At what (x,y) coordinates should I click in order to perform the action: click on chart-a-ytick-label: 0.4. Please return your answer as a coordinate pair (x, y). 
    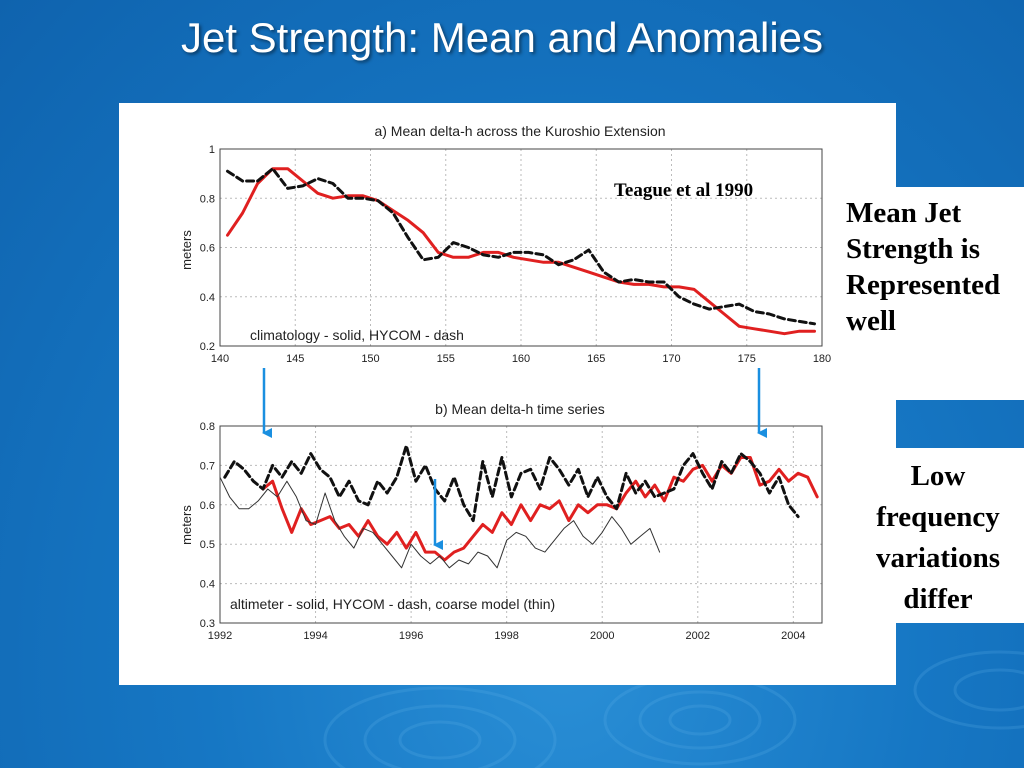
    Looking at the image, I should click on (207, 298).